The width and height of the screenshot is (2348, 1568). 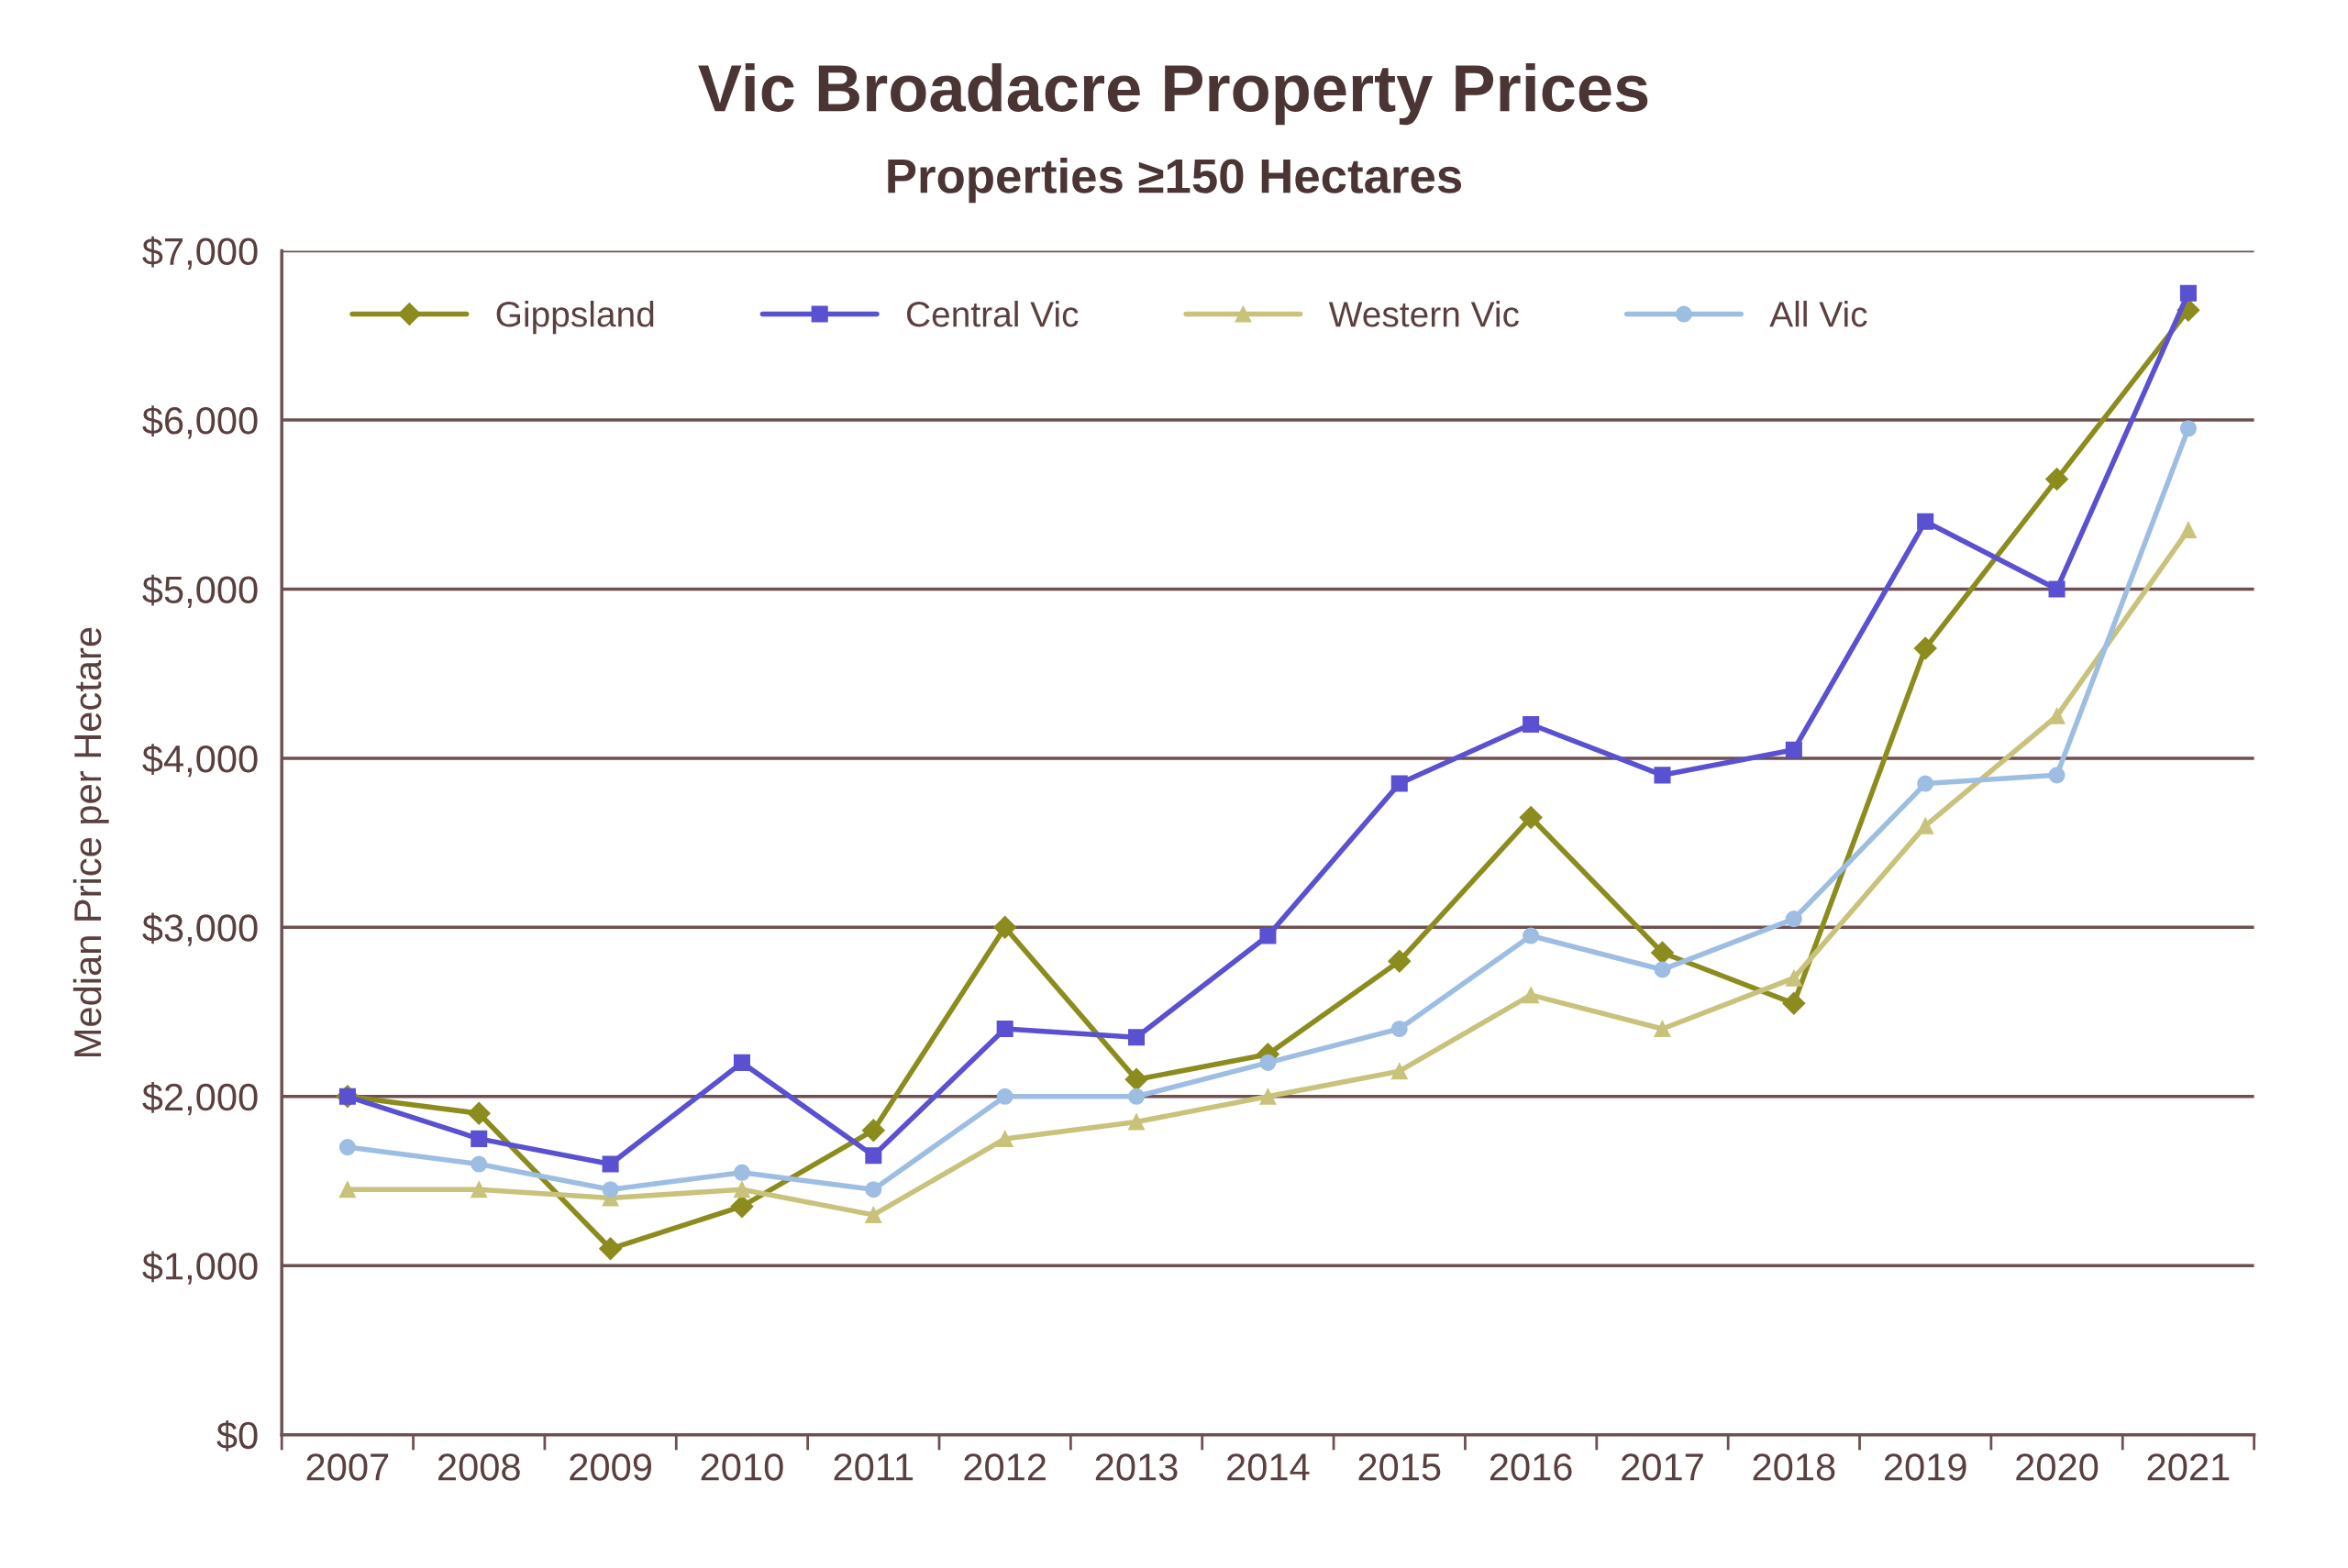 What do you see at coordinates (1531, 1467) in the screenshot?
I see `x-tick-label: 2016` at bounding box center [1531, 1467].